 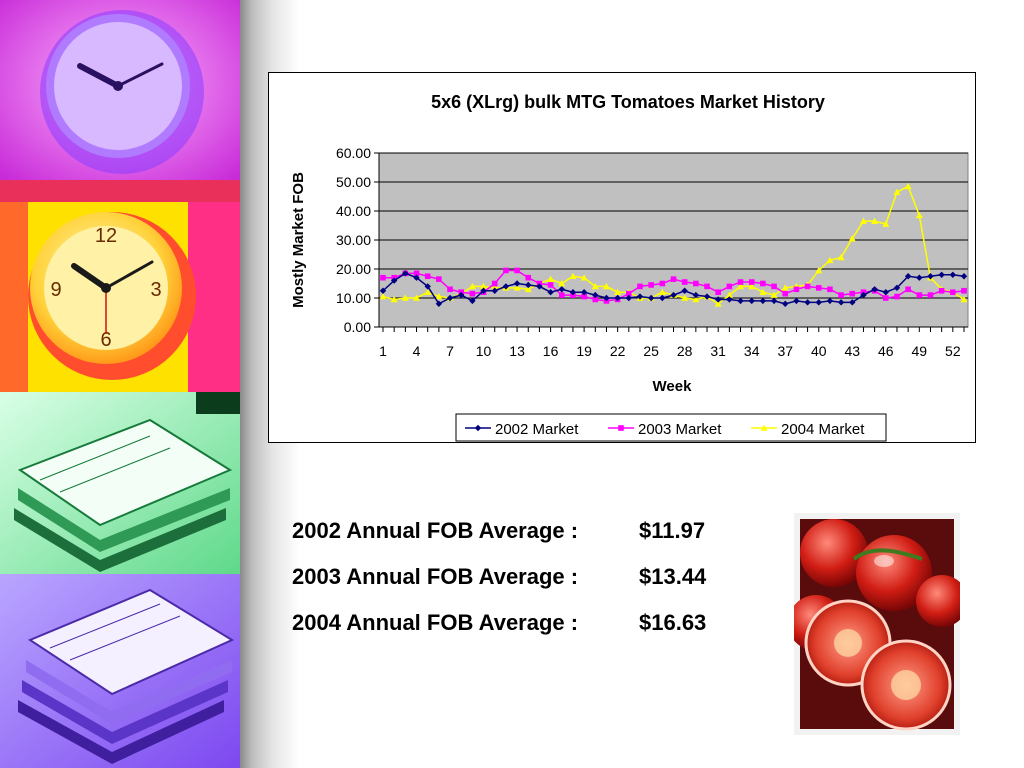 I want to click on legend-swatch-marker, so click(x=478, y=428).